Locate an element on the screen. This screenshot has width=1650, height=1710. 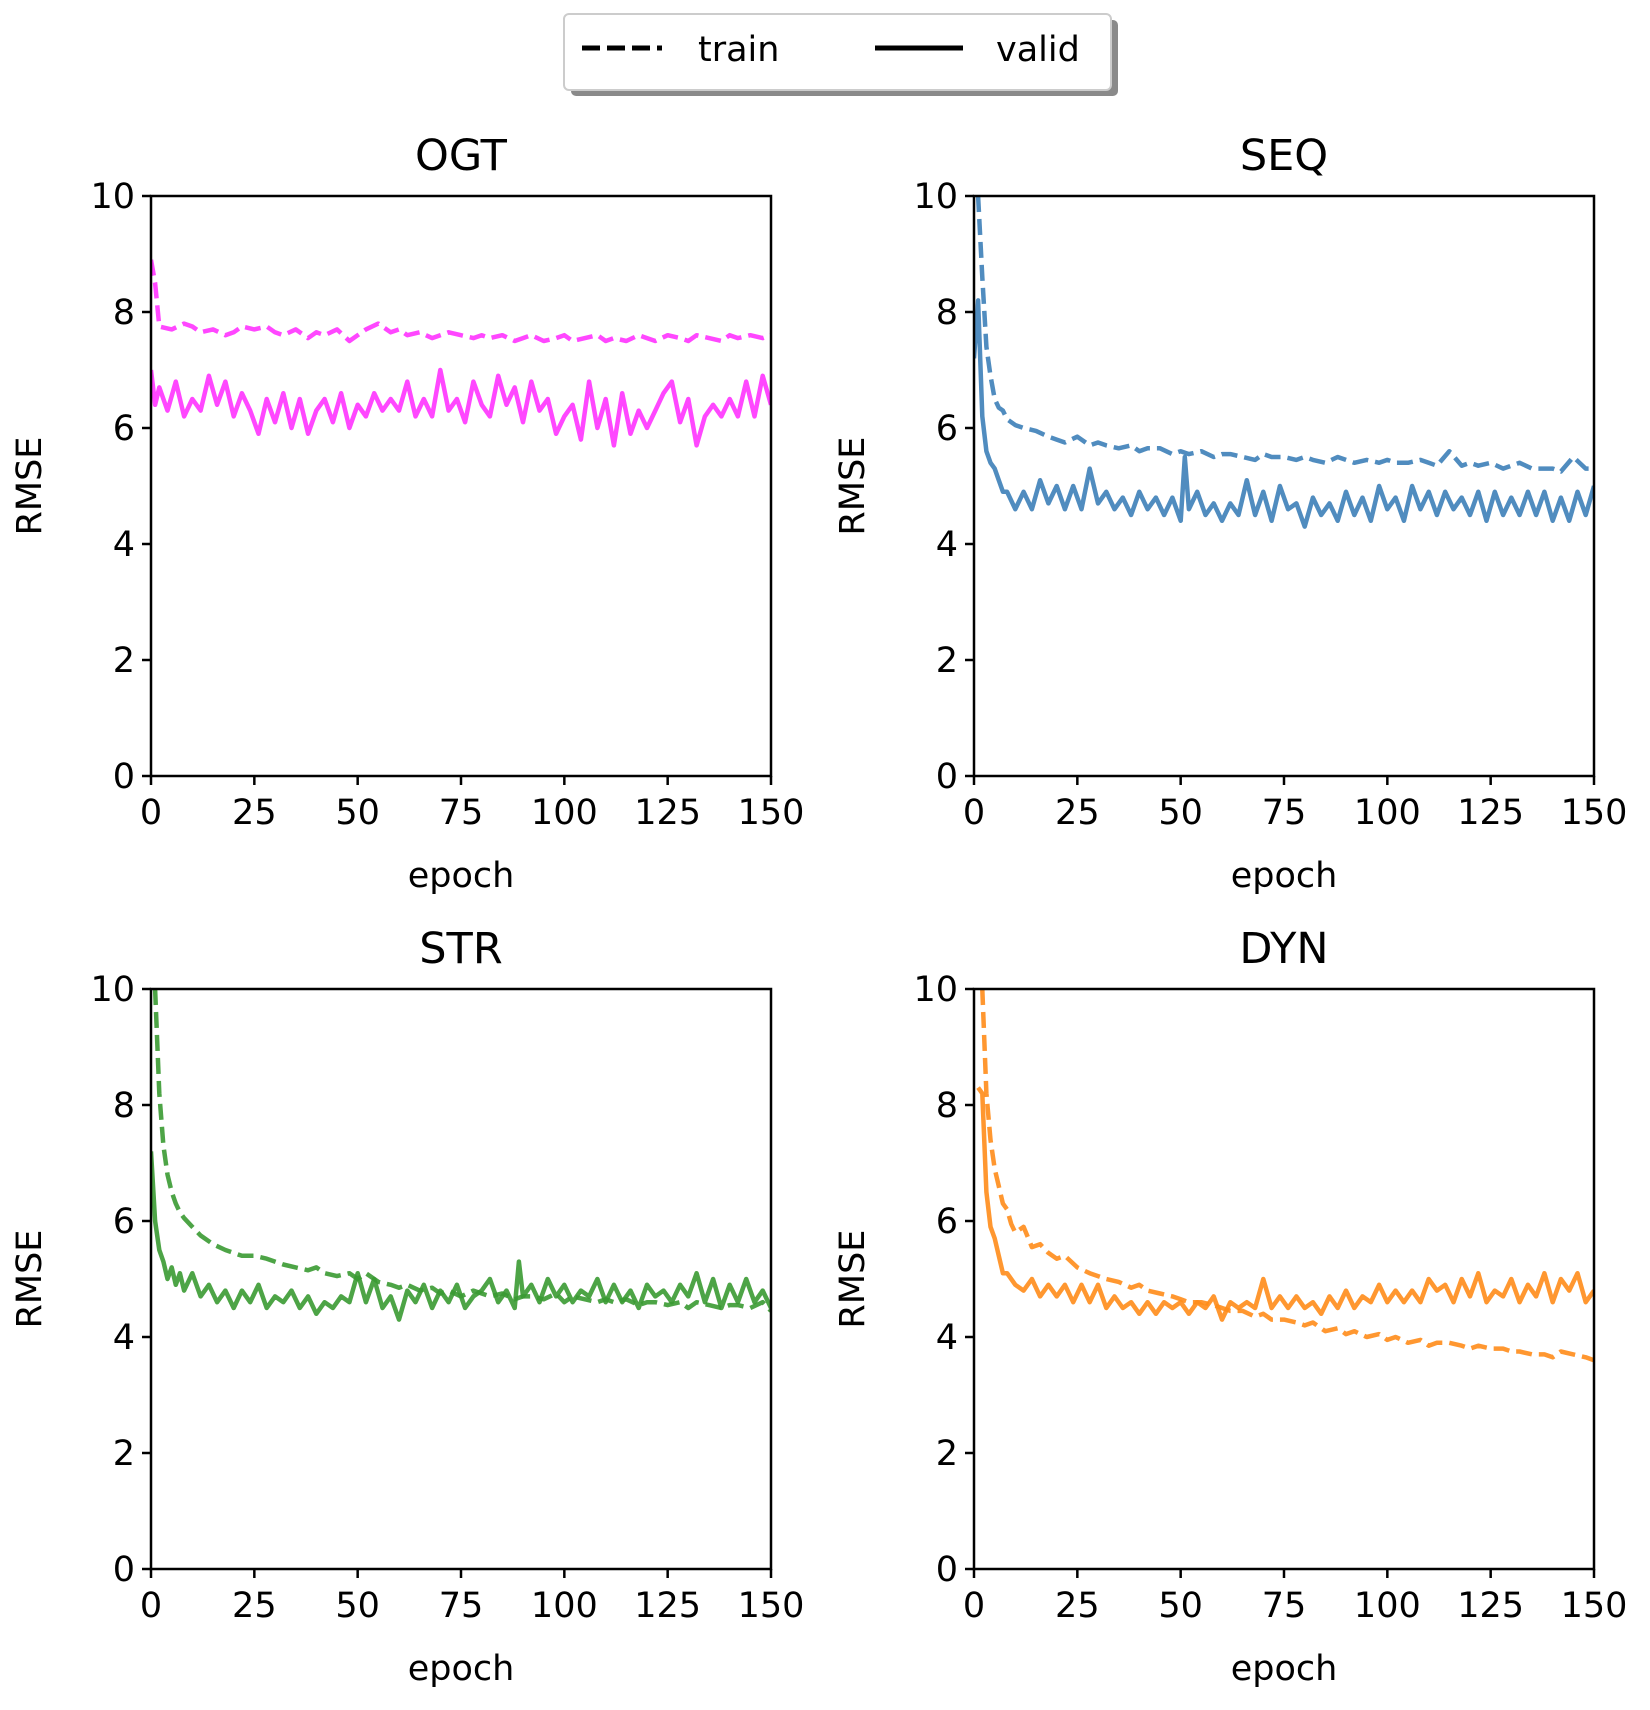
y-tick-label-seq: 10 is located at coordinates (935, 197).